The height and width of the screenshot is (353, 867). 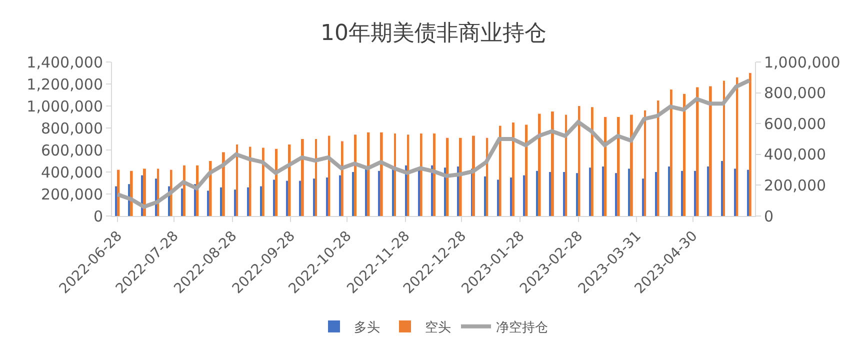 What do you see at coordinates (433, 33) in the screenshot?
I see `chart-title: 10年期美债非商业持仓` at bounding box center [433, 33].